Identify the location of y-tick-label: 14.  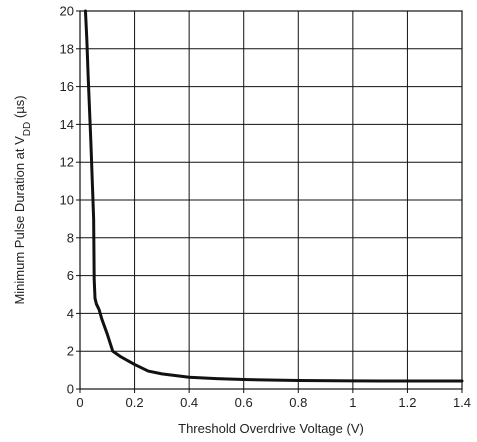
(67, 124).